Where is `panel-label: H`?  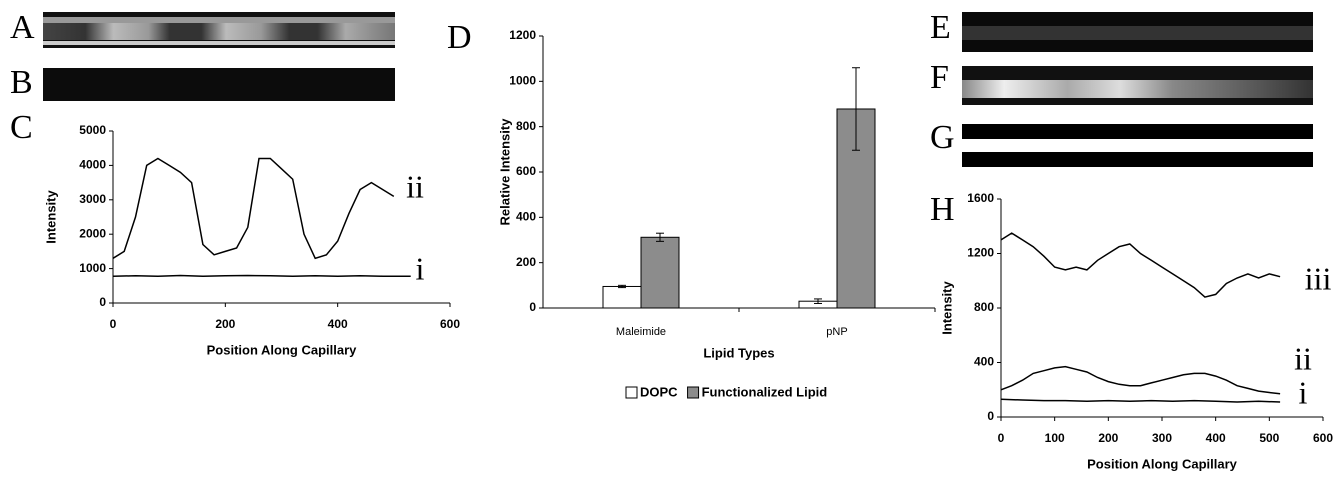
panel-label: H is located at coordinates (942, 209).